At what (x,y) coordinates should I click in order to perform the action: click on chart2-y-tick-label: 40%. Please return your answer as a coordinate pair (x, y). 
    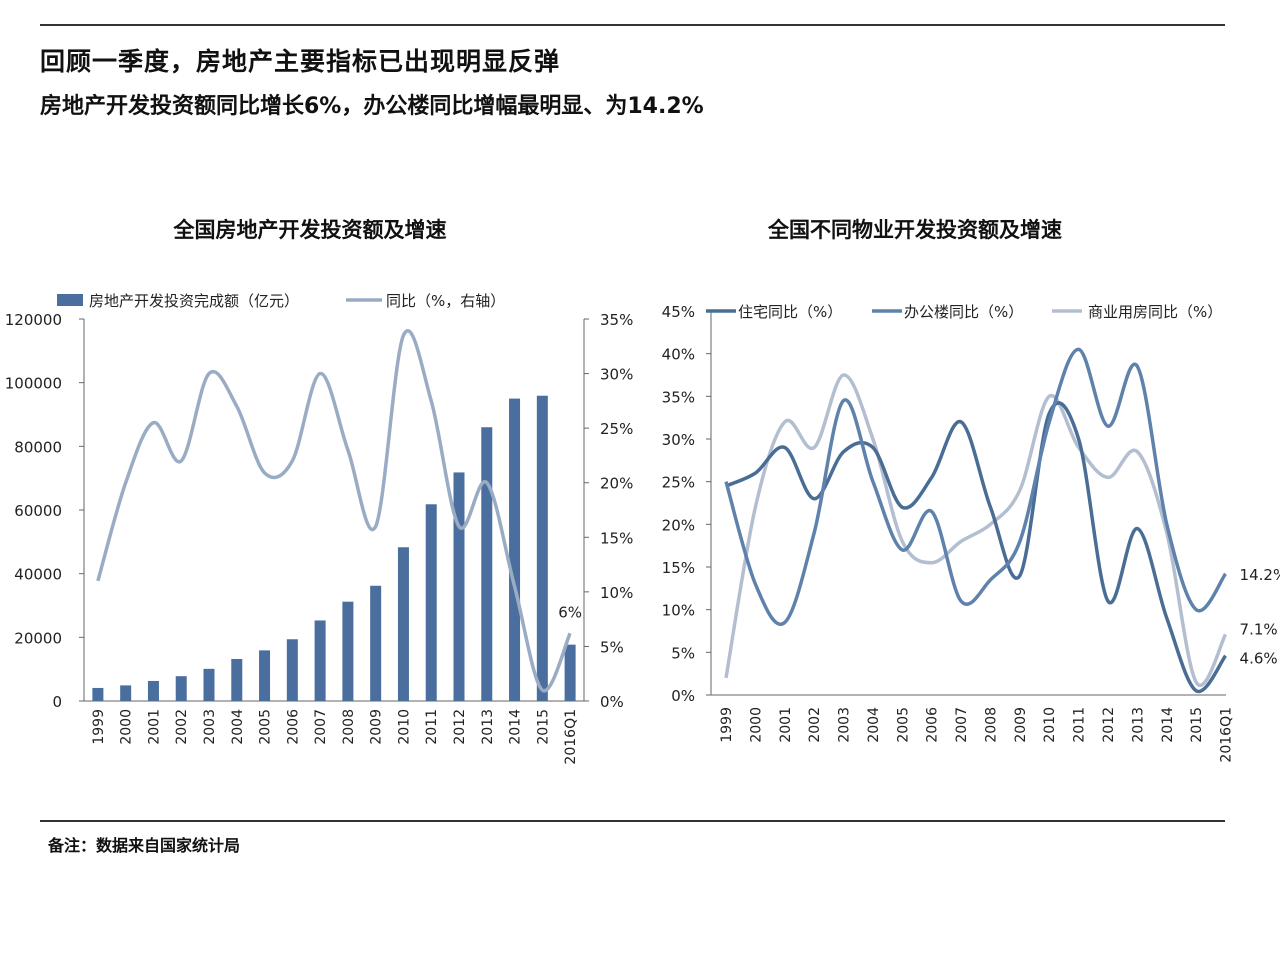
    Looking at the image, I should click on (678, 355).